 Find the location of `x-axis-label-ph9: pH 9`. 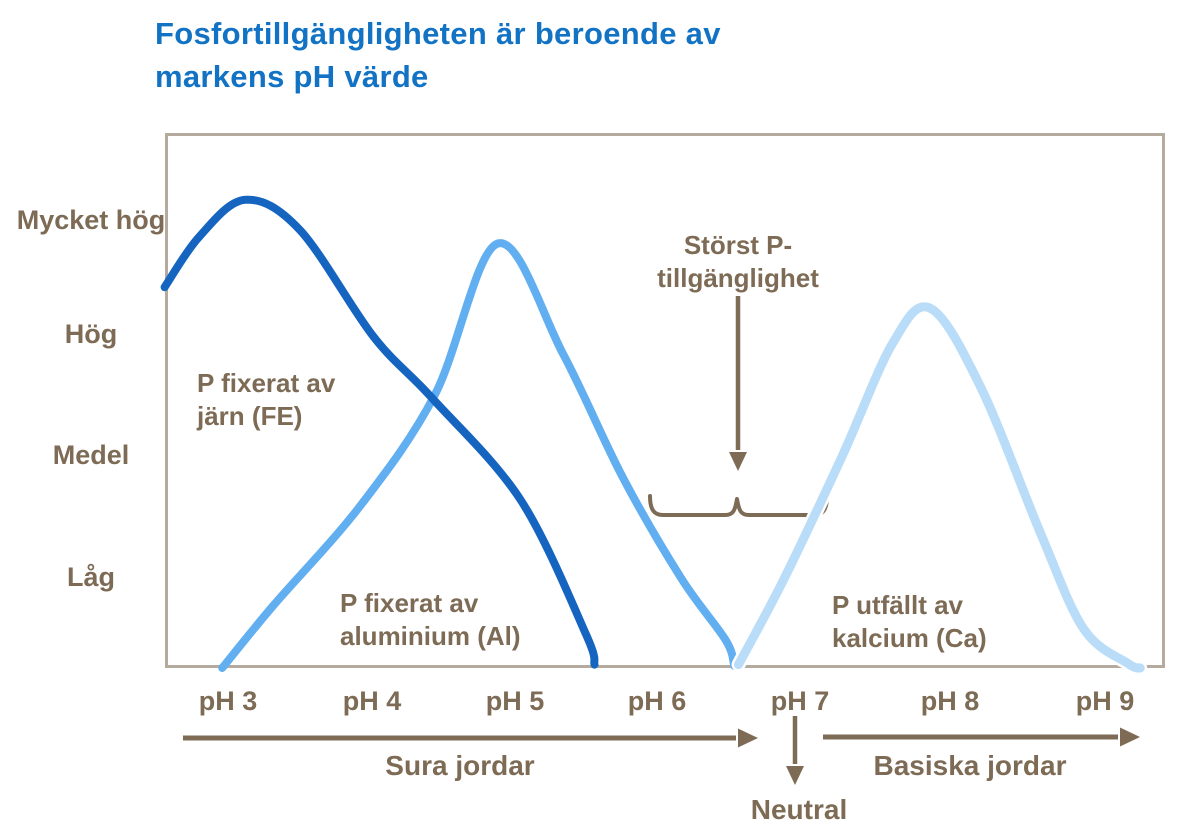

x-axis-label-ph9: pH 9 is located at coordinates (1105, 701).